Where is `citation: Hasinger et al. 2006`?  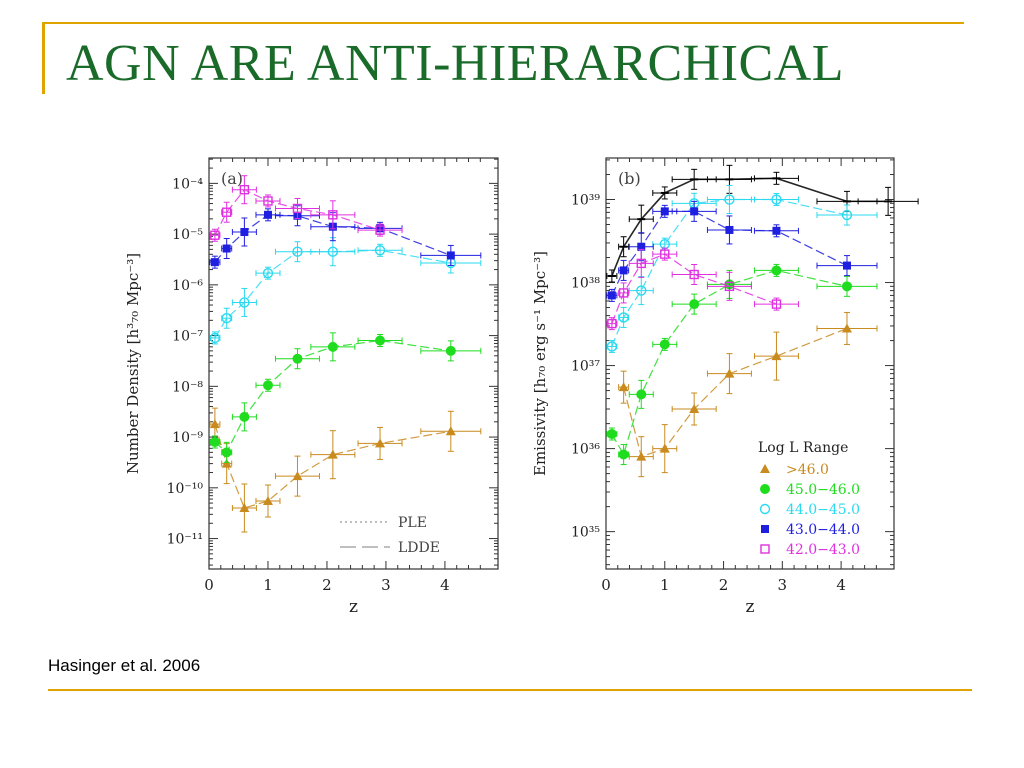
citation: Hasinger et al. 2006 is located at coordinates (124, 665).